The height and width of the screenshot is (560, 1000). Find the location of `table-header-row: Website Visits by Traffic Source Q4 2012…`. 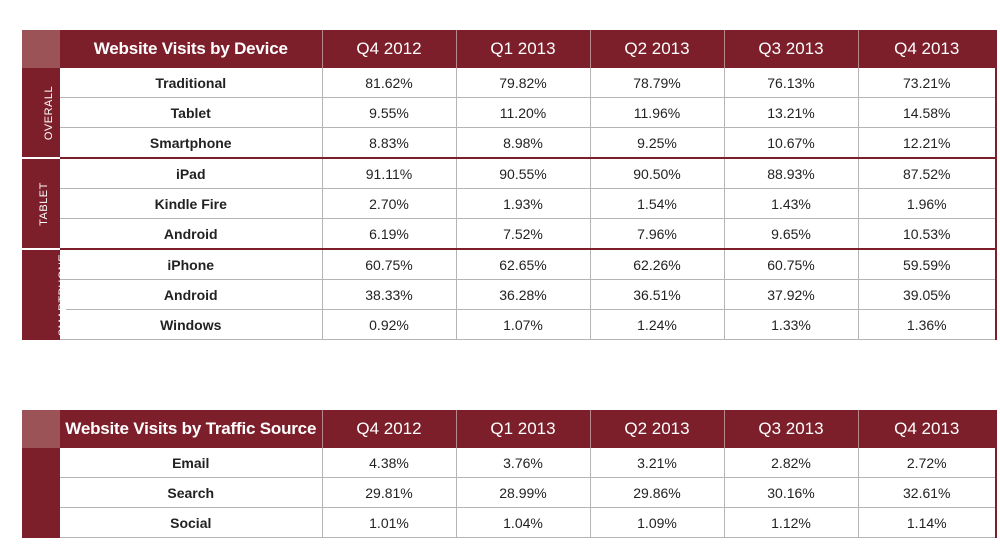

table-header-row: Website Visits by Traffic Source Q4 2012… is located at coordinates (509, 429).